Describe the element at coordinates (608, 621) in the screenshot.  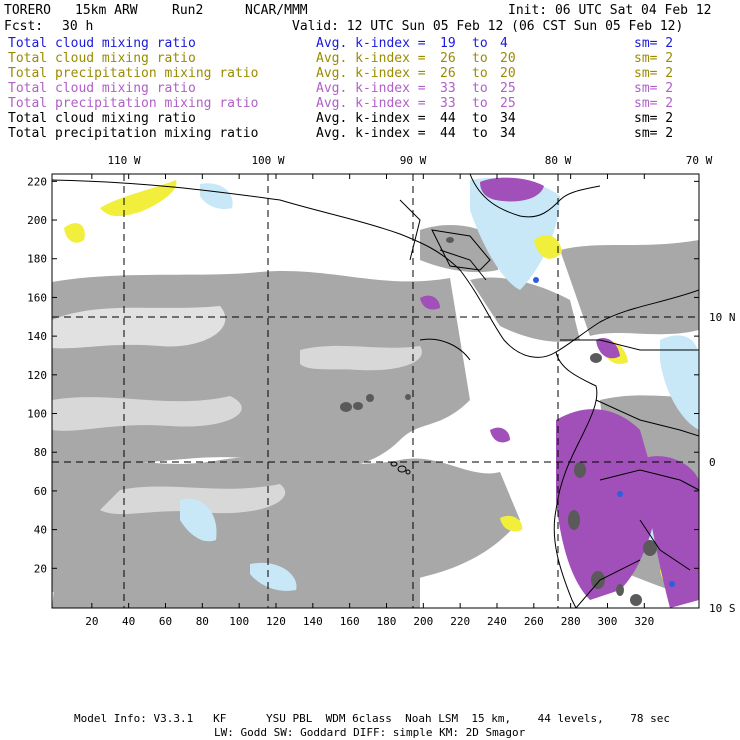
I see `x-tick-label: 300` at that location.